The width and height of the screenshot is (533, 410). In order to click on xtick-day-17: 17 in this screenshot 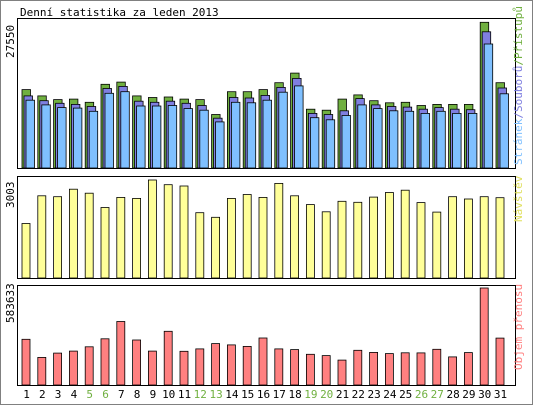, I will do `click(279, 394)`.